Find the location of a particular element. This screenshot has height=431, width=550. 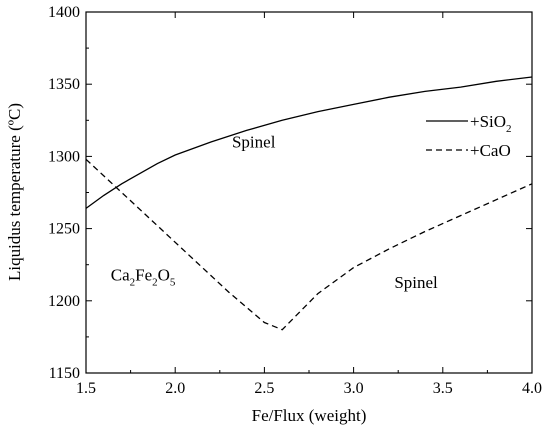

legend-label-sio2: +SiO2 is located at coordinates (491, 123).